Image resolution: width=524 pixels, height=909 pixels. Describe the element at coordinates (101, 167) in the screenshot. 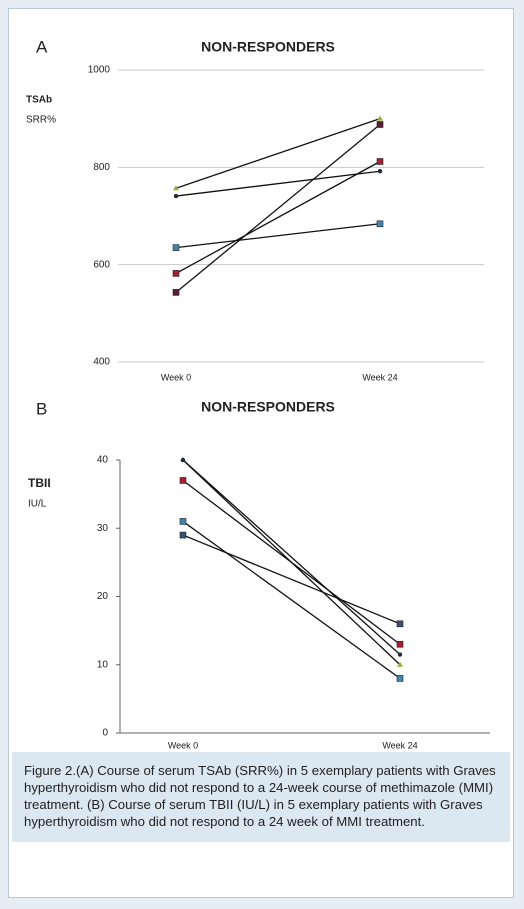

I see `y-tick-label: 800` at that location.